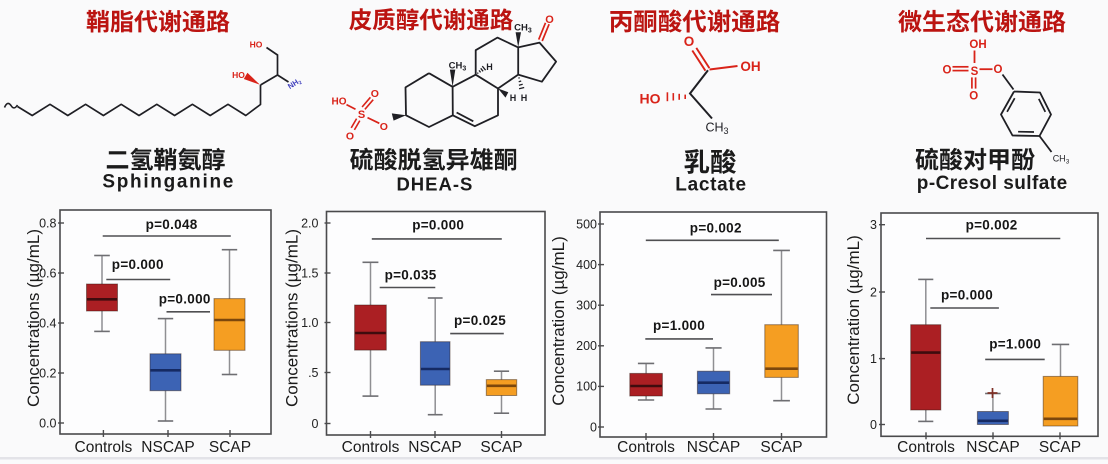  Describe the element at coordinates (47, 273) in the screenshot. I see `svg-text: 0.6` at that location.